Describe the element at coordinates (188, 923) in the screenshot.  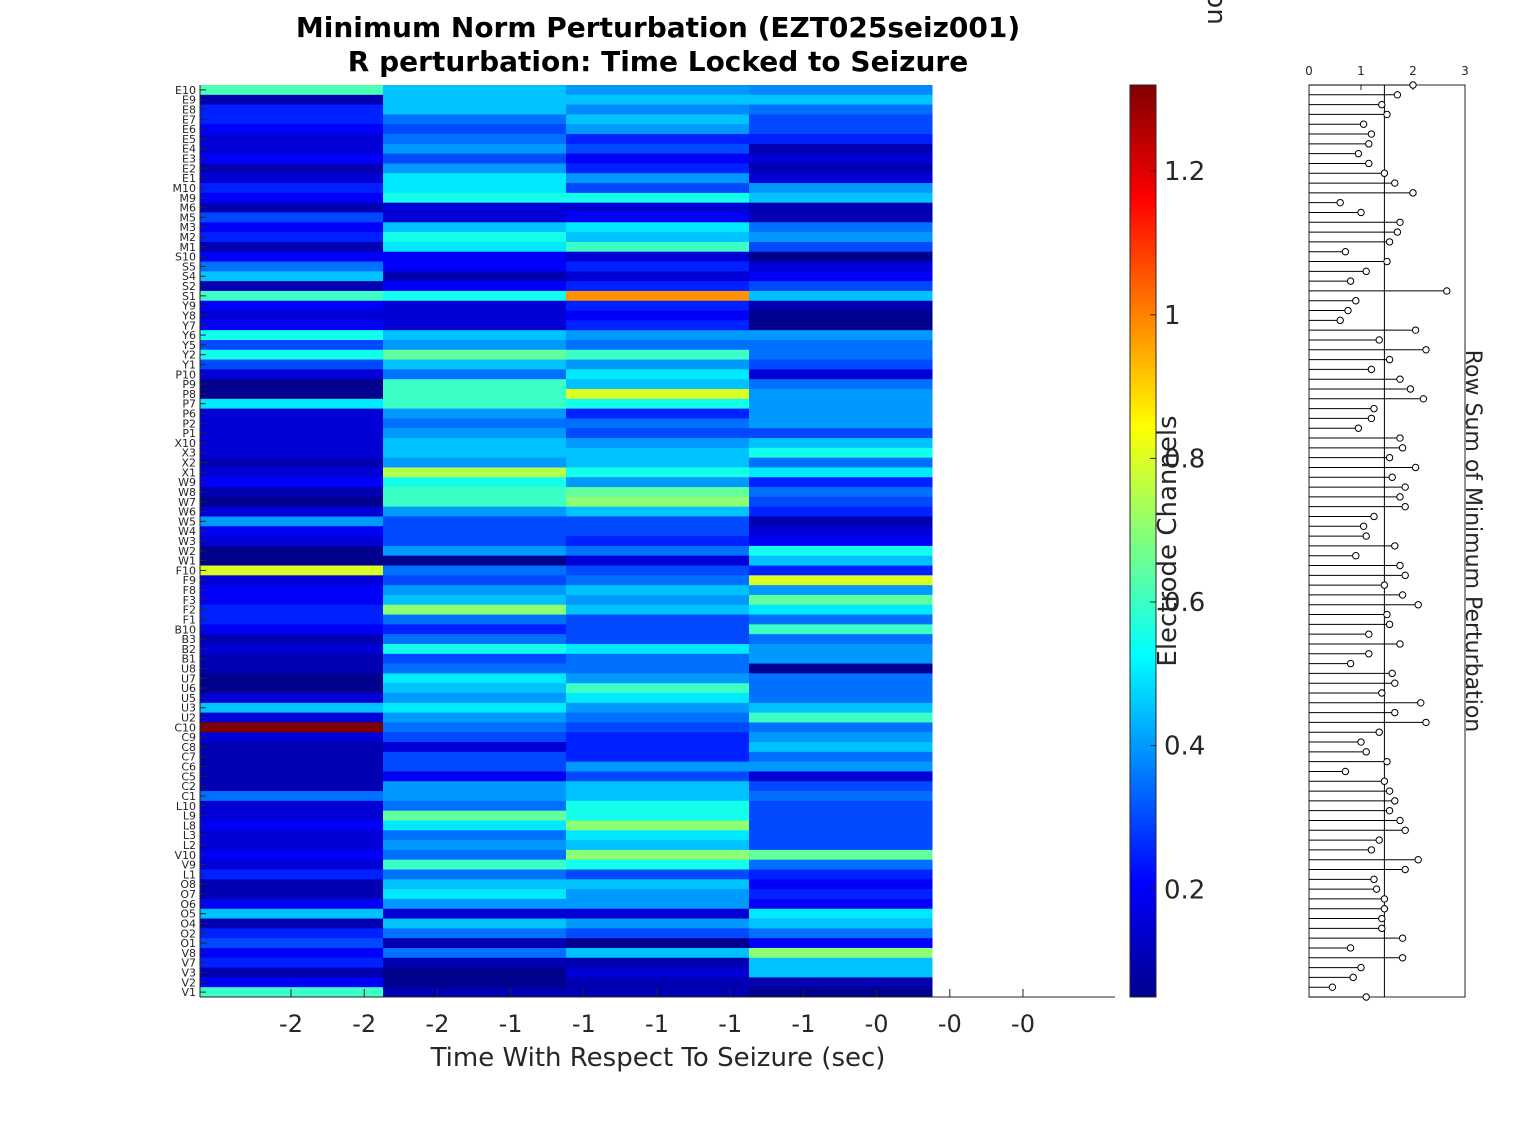
I see `channel-label: O4` at that location.